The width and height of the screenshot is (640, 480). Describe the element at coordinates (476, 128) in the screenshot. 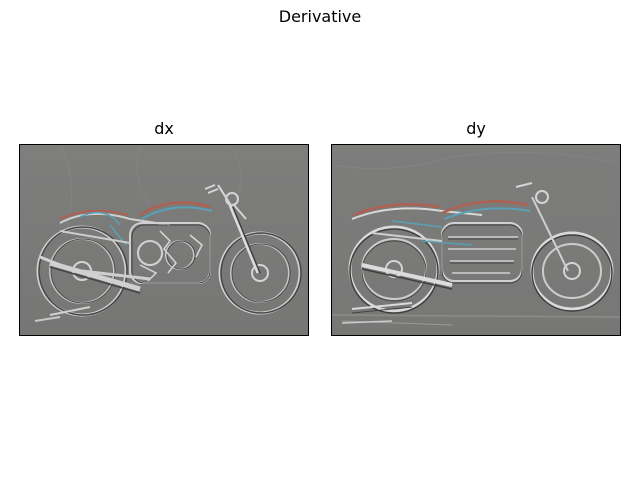

I see `dy-panel-title: dy` at that location.